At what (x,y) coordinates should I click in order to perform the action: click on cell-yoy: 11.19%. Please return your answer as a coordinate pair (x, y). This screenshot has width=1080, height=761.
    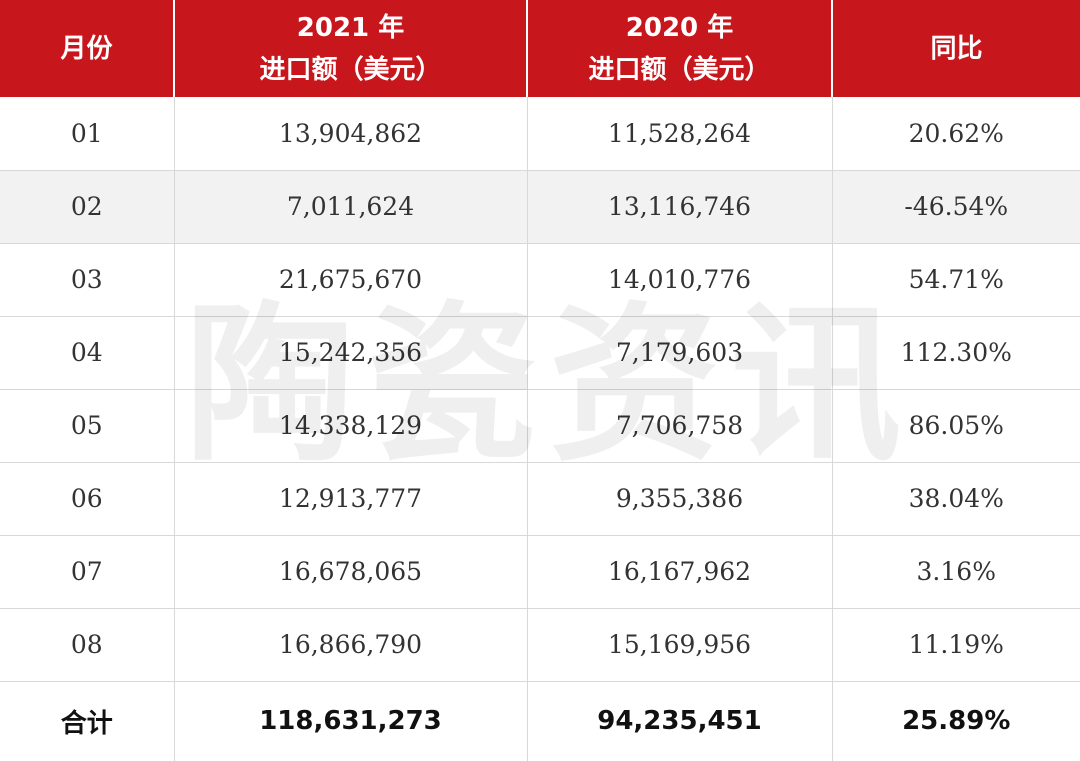
    Looking at the image, I should click on (956, 645).